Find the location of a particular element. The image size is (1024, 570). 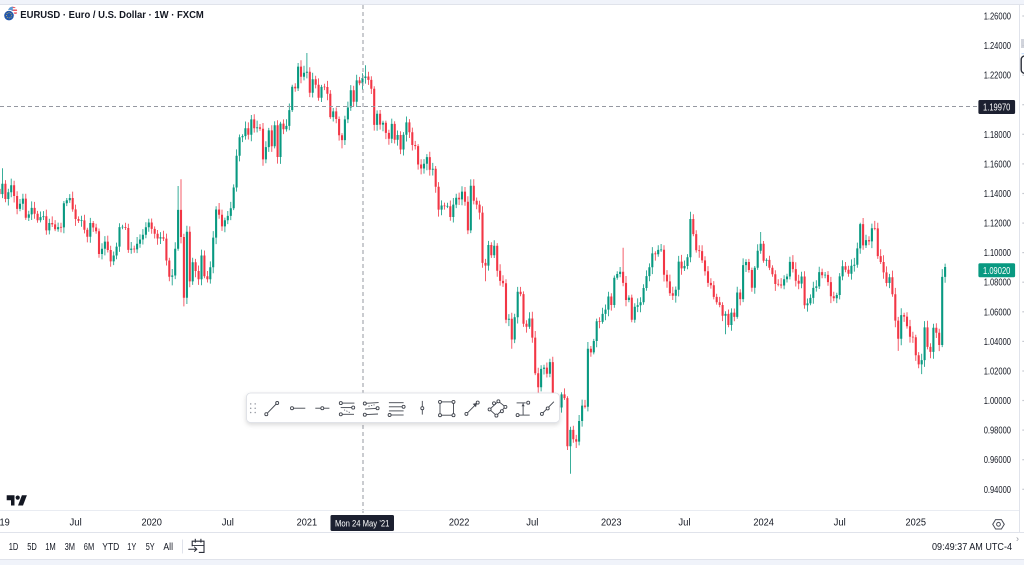

svg-text: 1M is located at coordinates (50, 547).